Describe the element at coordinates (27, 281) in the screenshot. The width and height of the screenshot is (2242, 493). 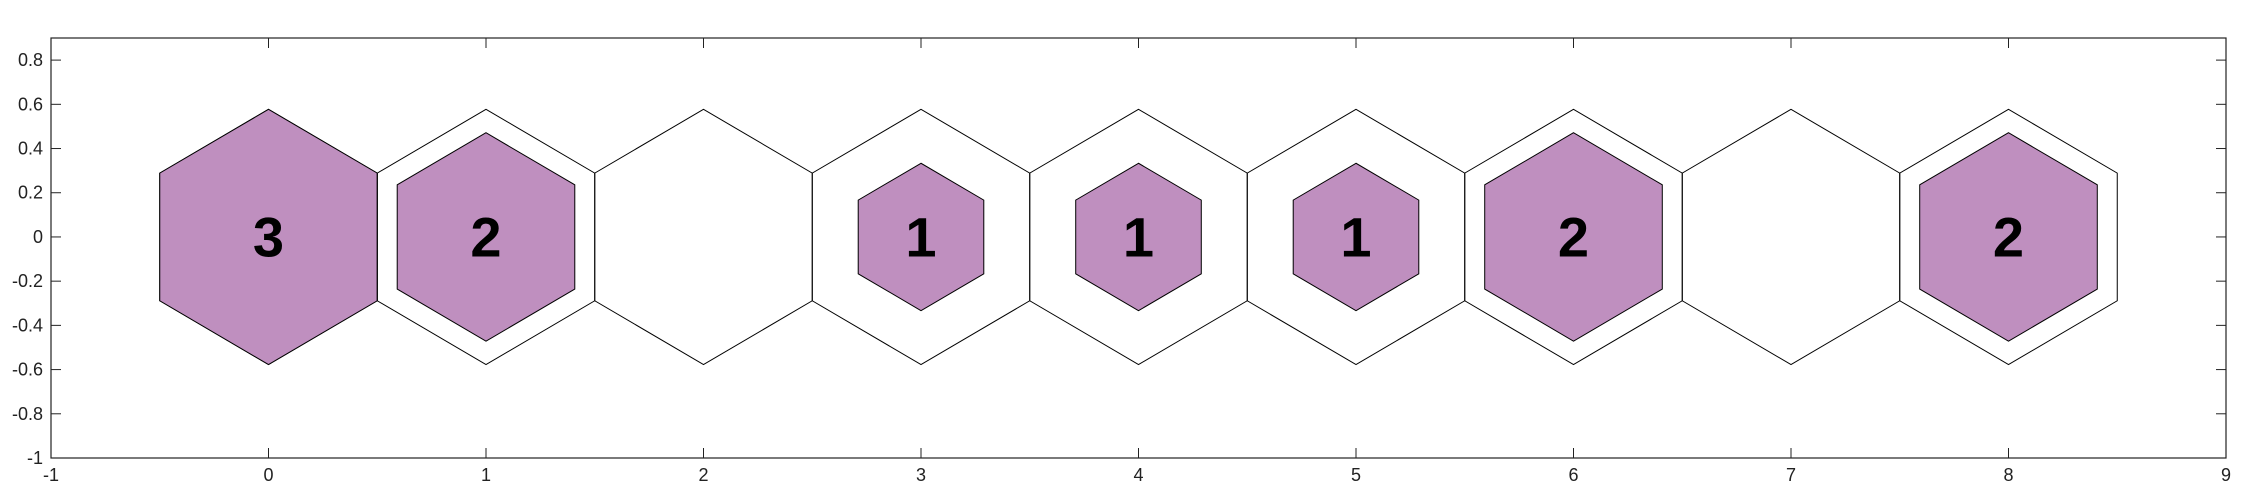
I see `y-tick-label: -0.2` at that location.